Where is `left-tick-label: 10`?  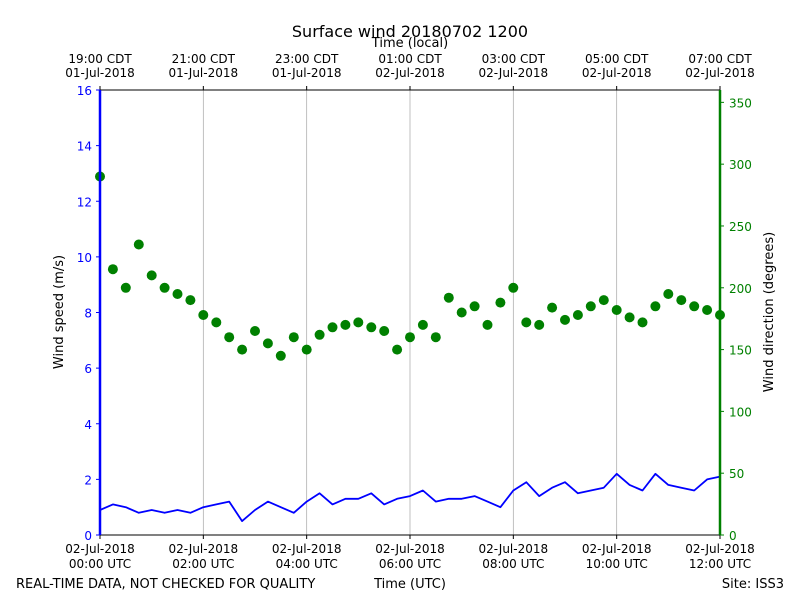 left-tick-label: 10 is located at coordinates (84, 258).